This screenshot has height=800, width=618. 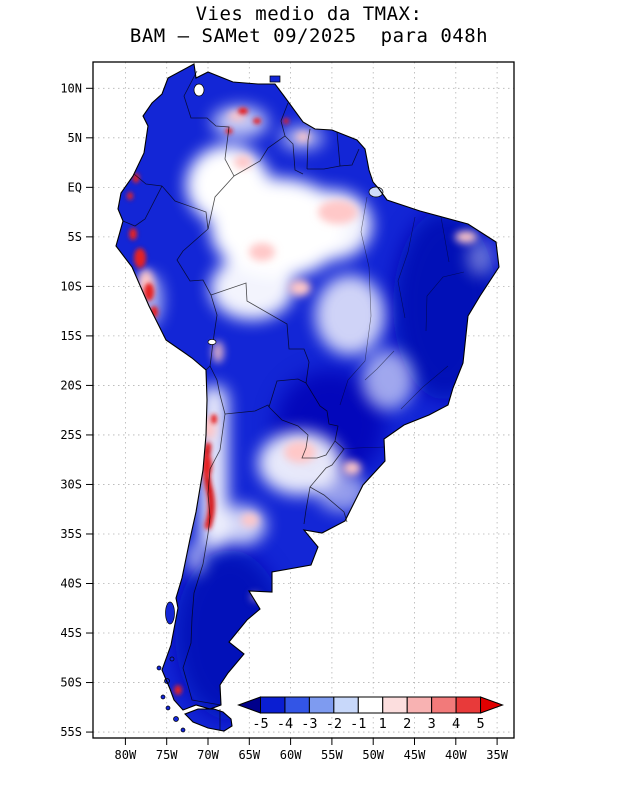 What do you see at coordinates (71, 88) in the screenshot?
I see `lat-tick-label: 10N` at bounding box center [71, 88].